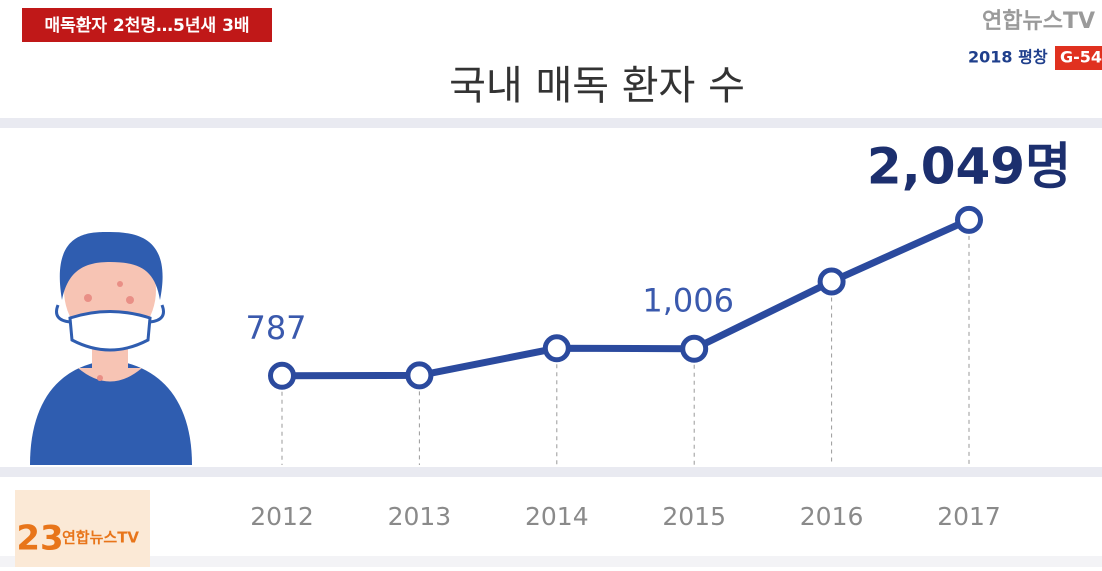 The height and width of the screenshot is (571, 1102). Describe the element at coordinates (82, 528) in the screenshot. I see `logo-box` at that location.